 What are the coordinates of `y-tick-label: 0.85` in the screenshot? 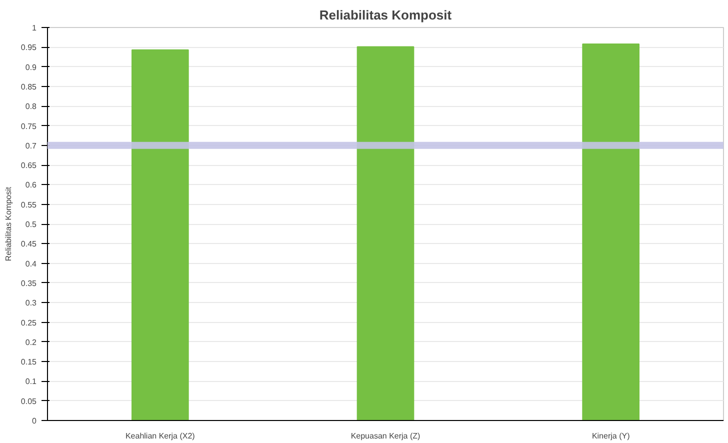 It's located at (29, 87).